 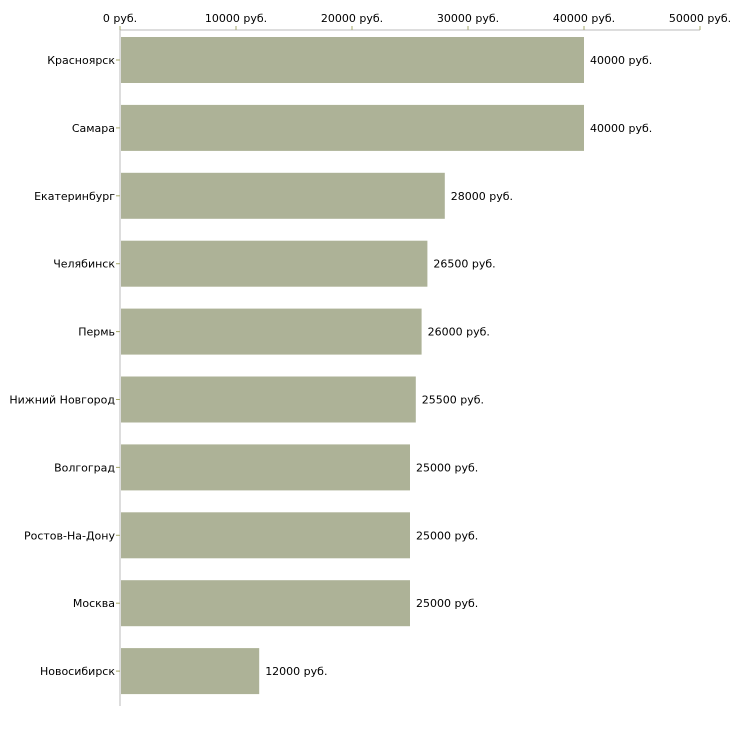 What do you see at coordinates (453, 400) in the screenshot?
I see `value-label: 25500 руб.` at bounding box center [453, 400].